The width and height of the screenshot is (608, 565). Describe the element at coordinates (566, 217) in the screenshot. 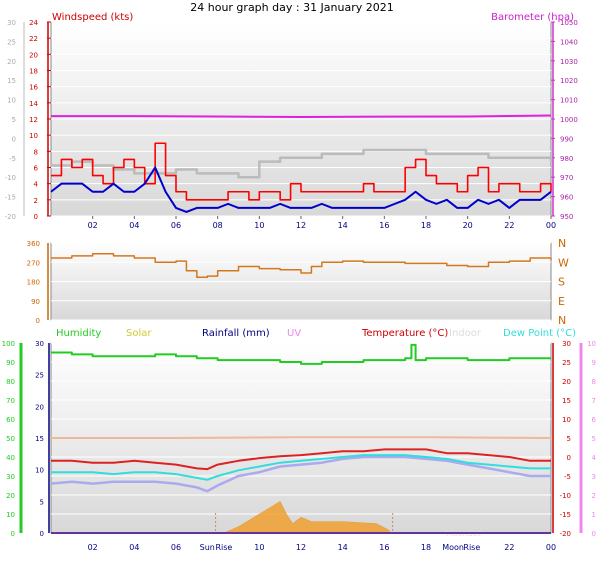

I see `y-tick-right: 950` at that location.